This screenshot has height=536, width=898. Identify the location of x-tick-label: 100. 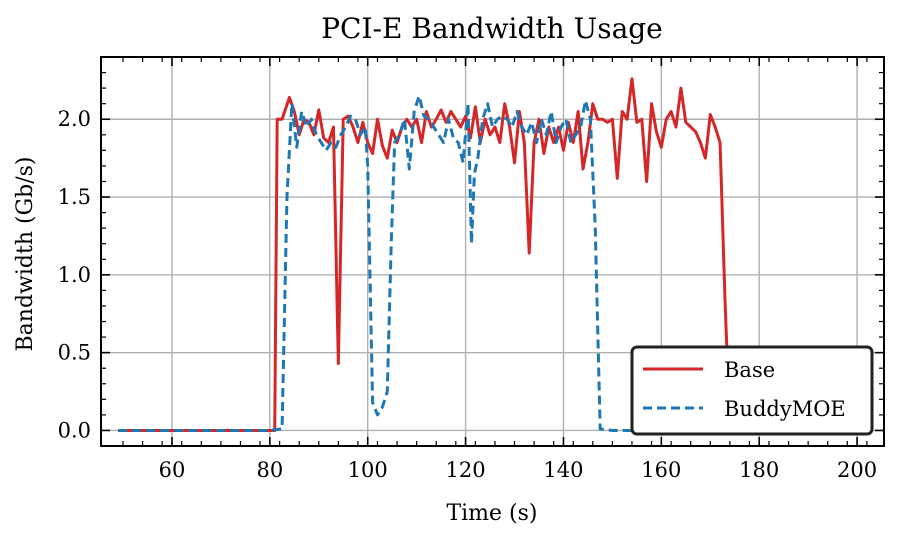
(368, 470).